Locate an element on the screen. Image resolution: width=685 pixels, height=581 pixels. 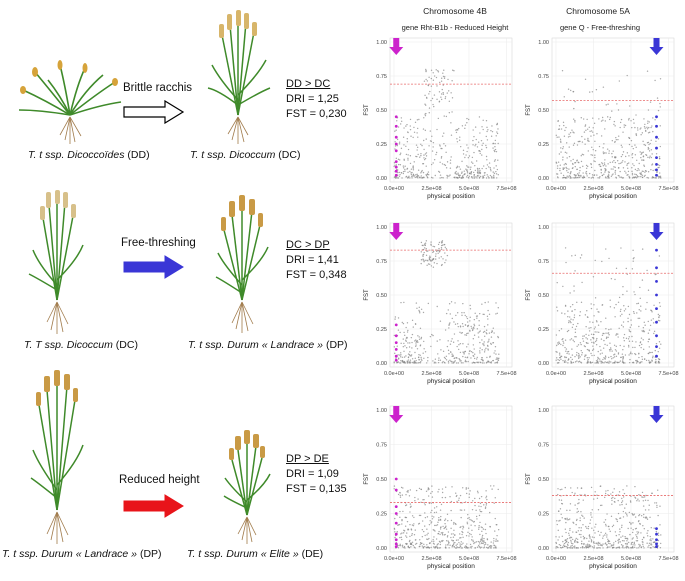
y-tick-label: 0.50 is located at coordinates (543, 480).